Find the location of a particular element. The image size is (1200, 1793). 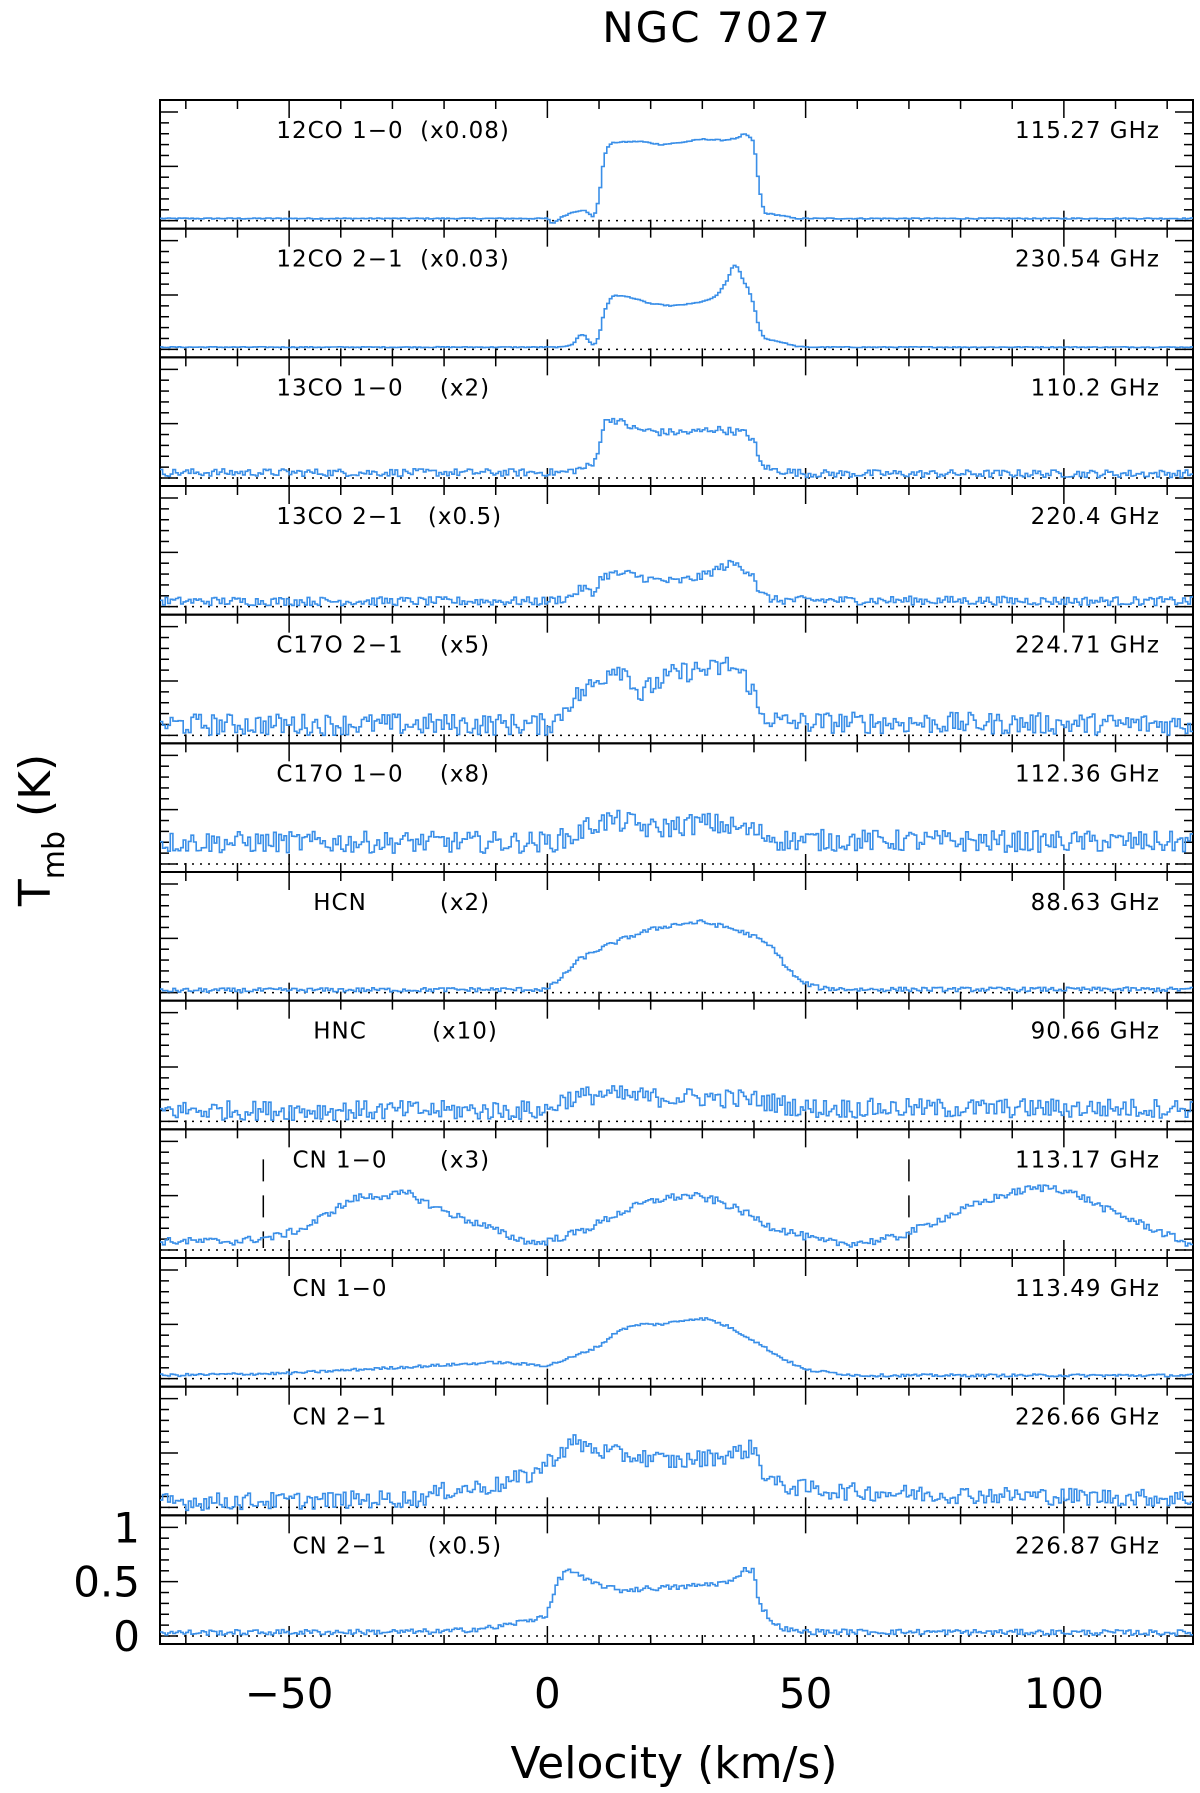

spectrum-panel: HCN (x2) 88.63 GHz is located at coordinates (676, 936).